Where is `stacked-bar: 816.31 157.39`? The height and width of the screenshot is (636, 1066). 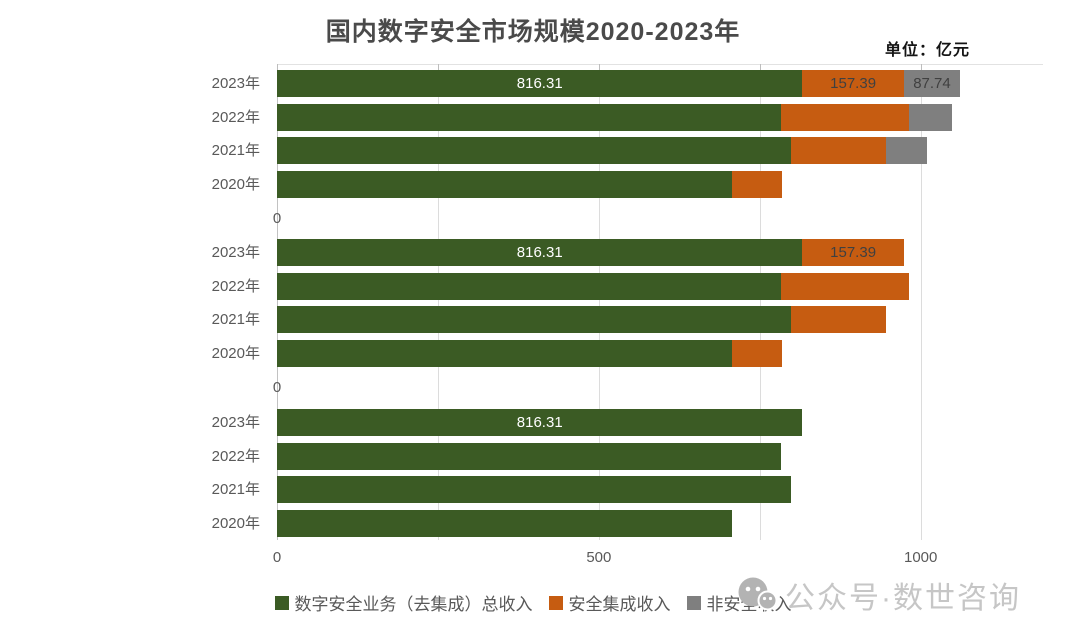
stacked-bar: 816.31 157.39 is located at coordinates (590, 252).